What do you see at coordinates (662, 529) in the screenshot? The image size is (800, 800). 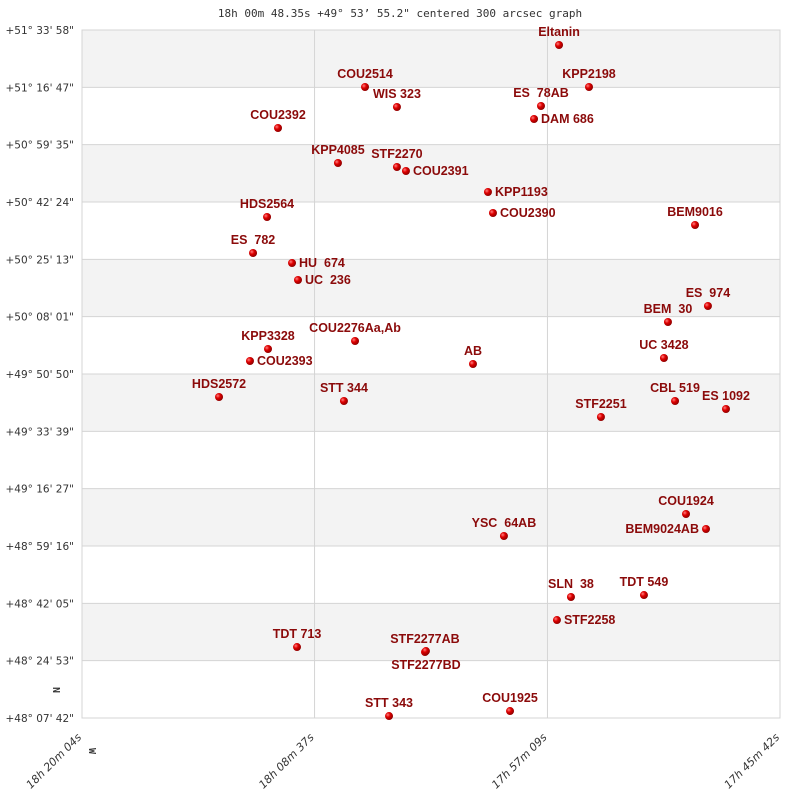 I see `star-label: BEM9024AB` at bounding box center [662, 529].